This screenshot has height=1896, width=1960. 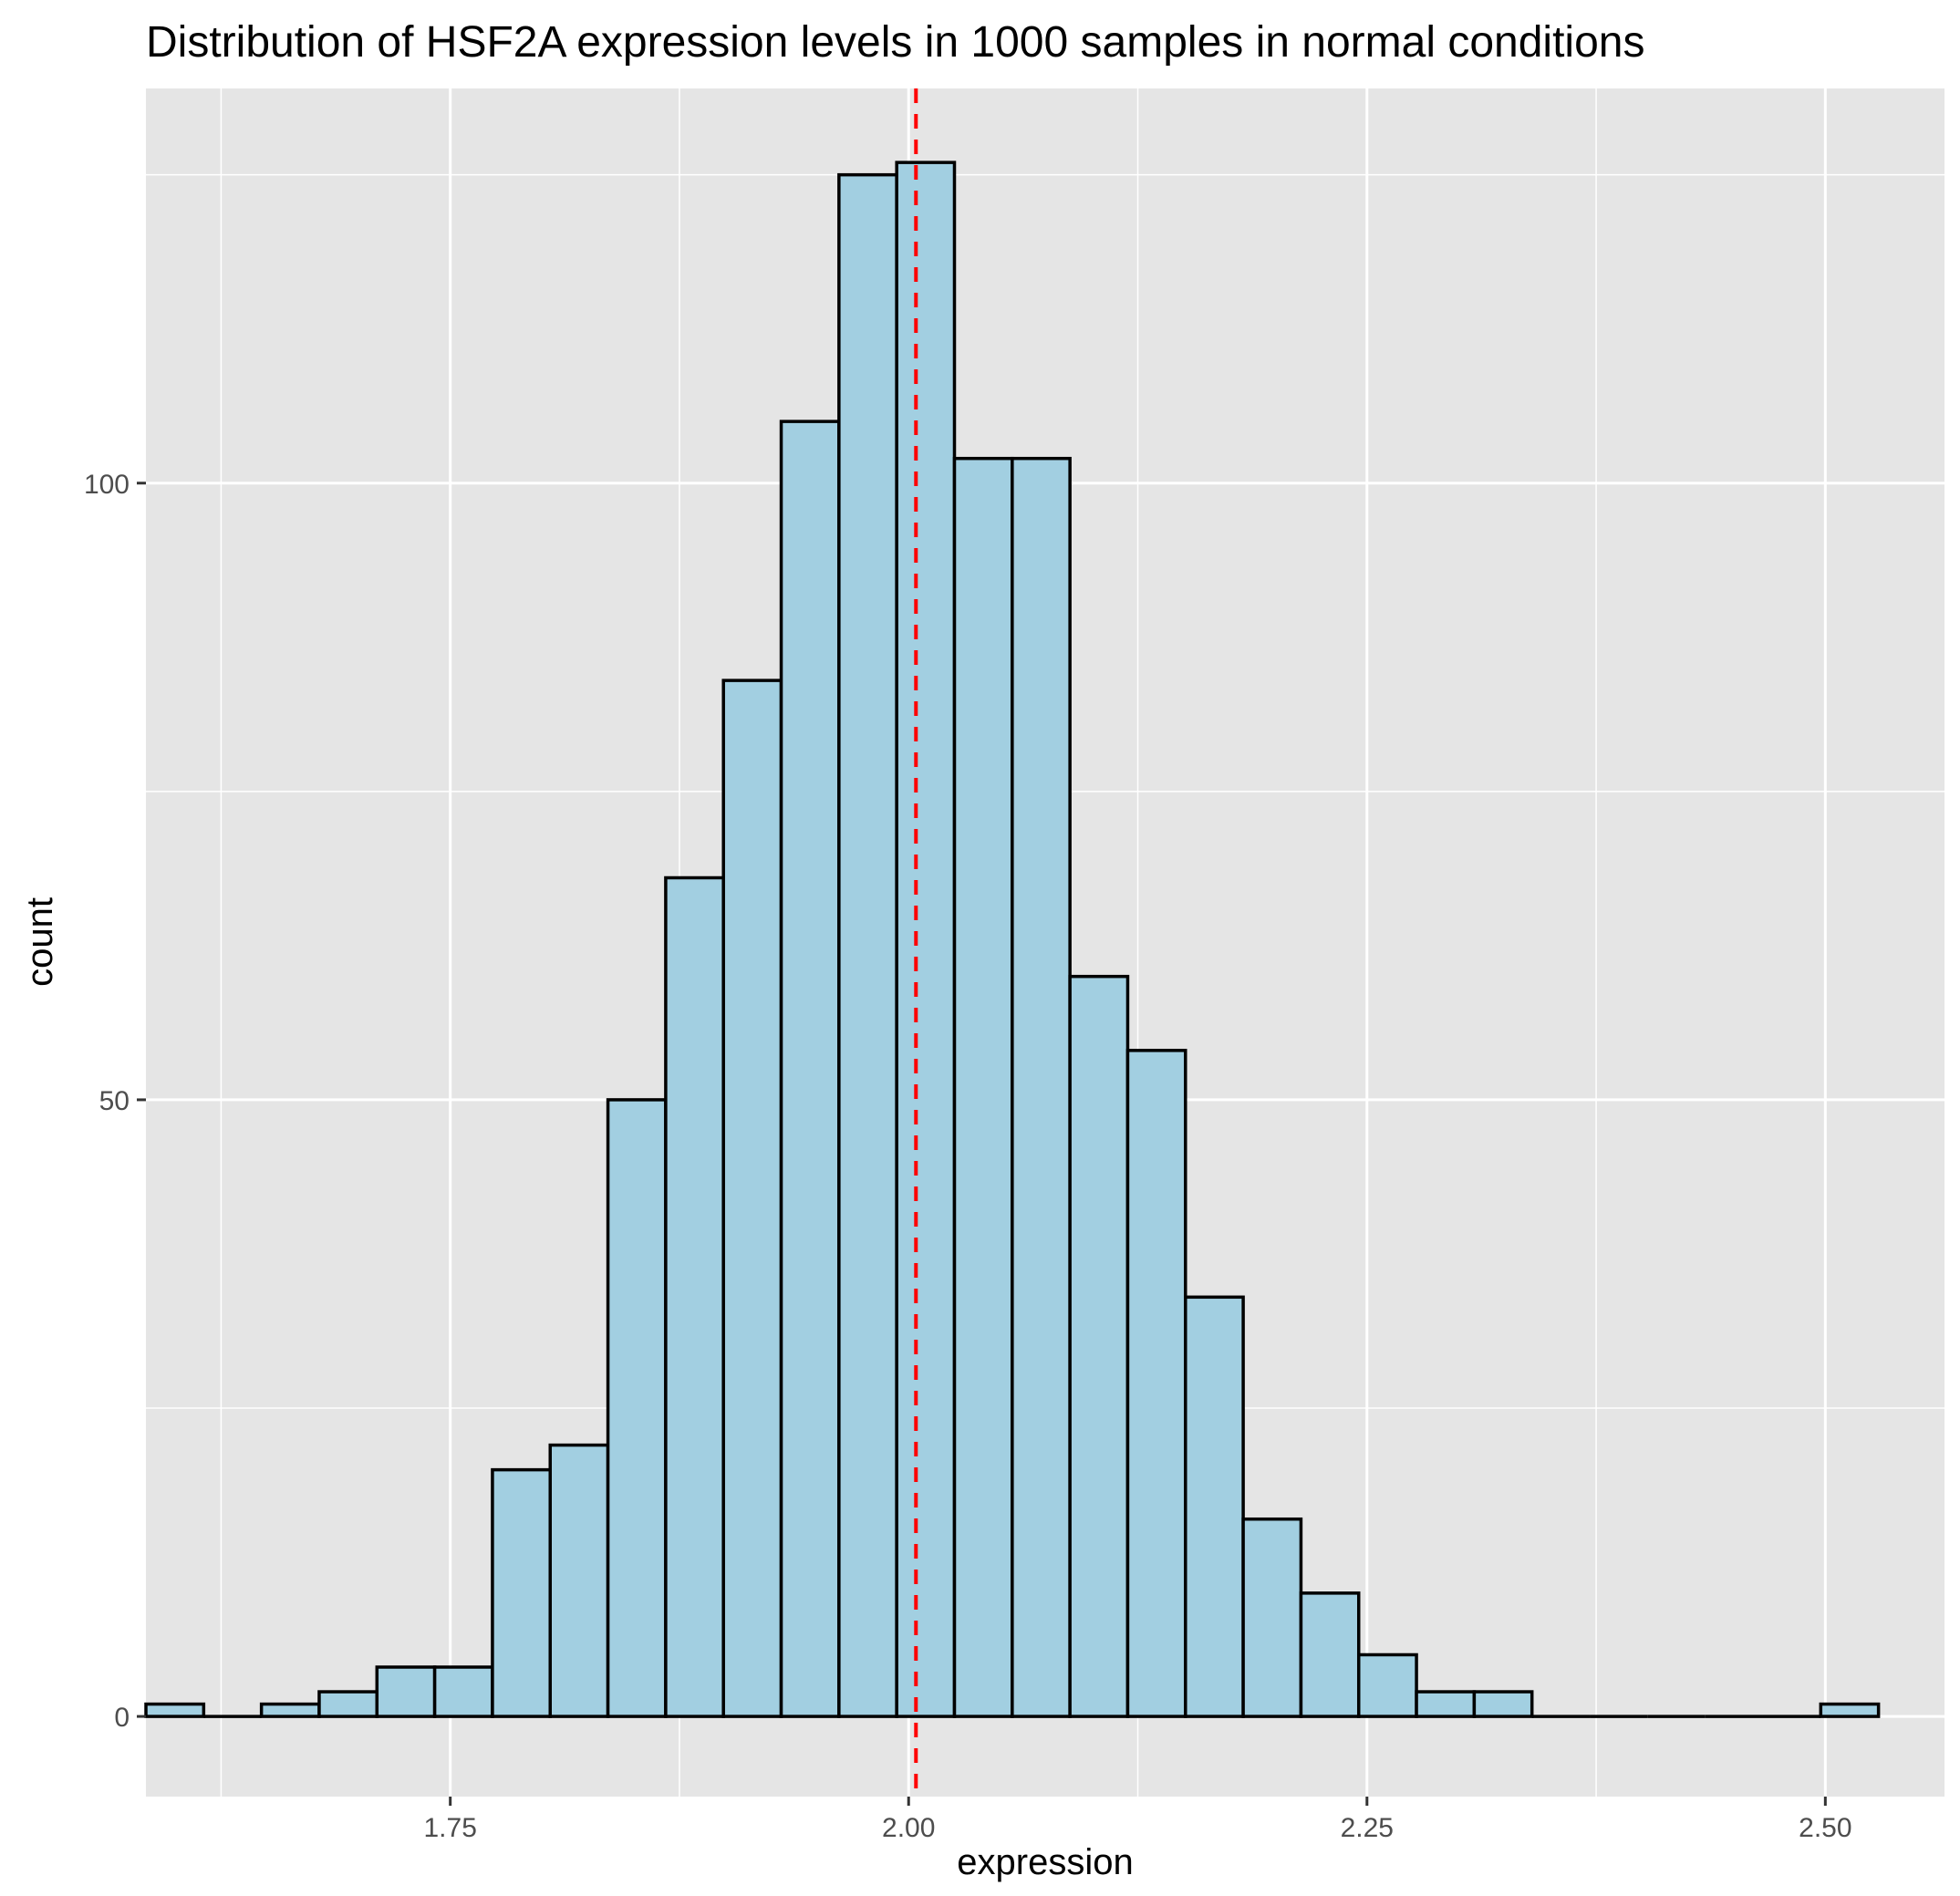 I want to click on y-axis-title: count, so click(x=40, y=942).